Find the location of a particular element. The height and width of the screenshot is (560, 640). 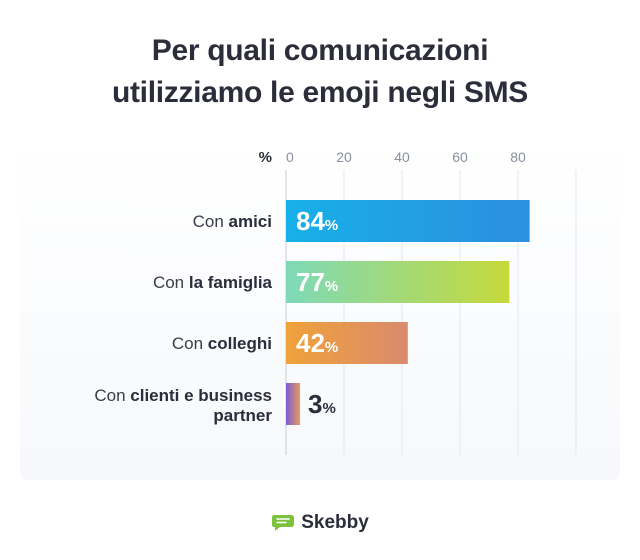

value-label: 84% is located at coordinates (317, 221).